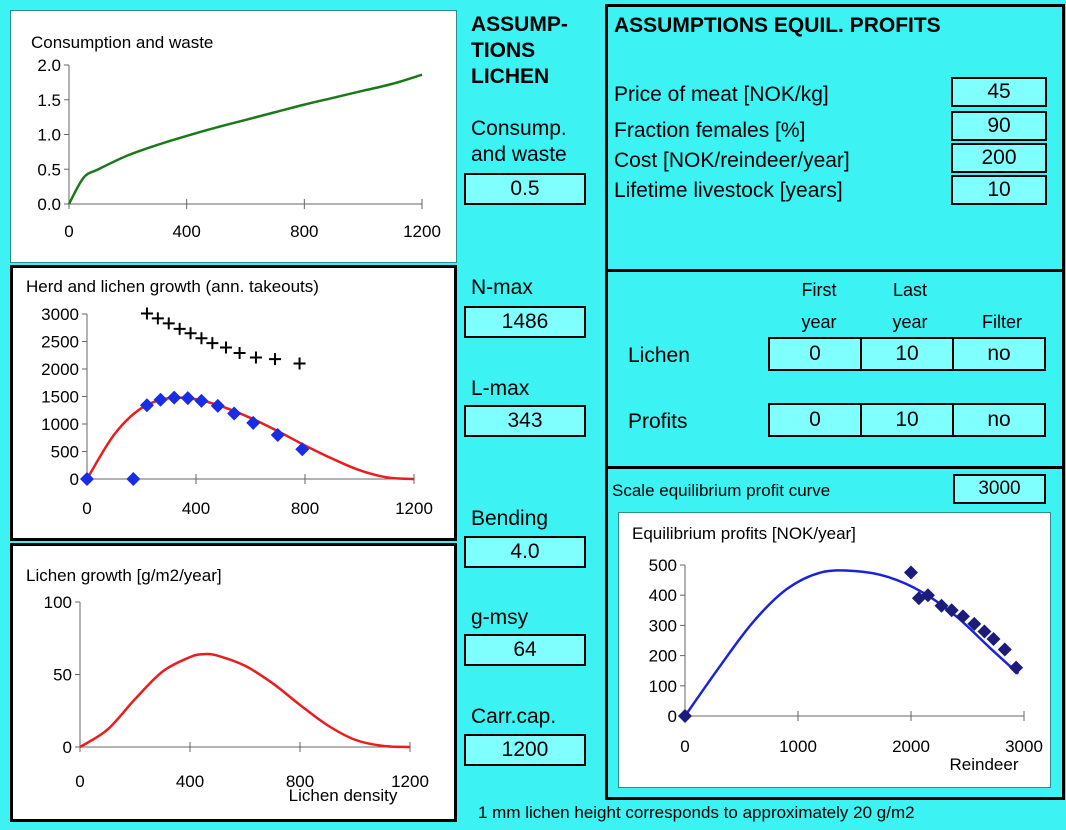 The width and height of the screenshot is (1066, 830). I want to click on lichen-filter-input: no, so click(999, 354).